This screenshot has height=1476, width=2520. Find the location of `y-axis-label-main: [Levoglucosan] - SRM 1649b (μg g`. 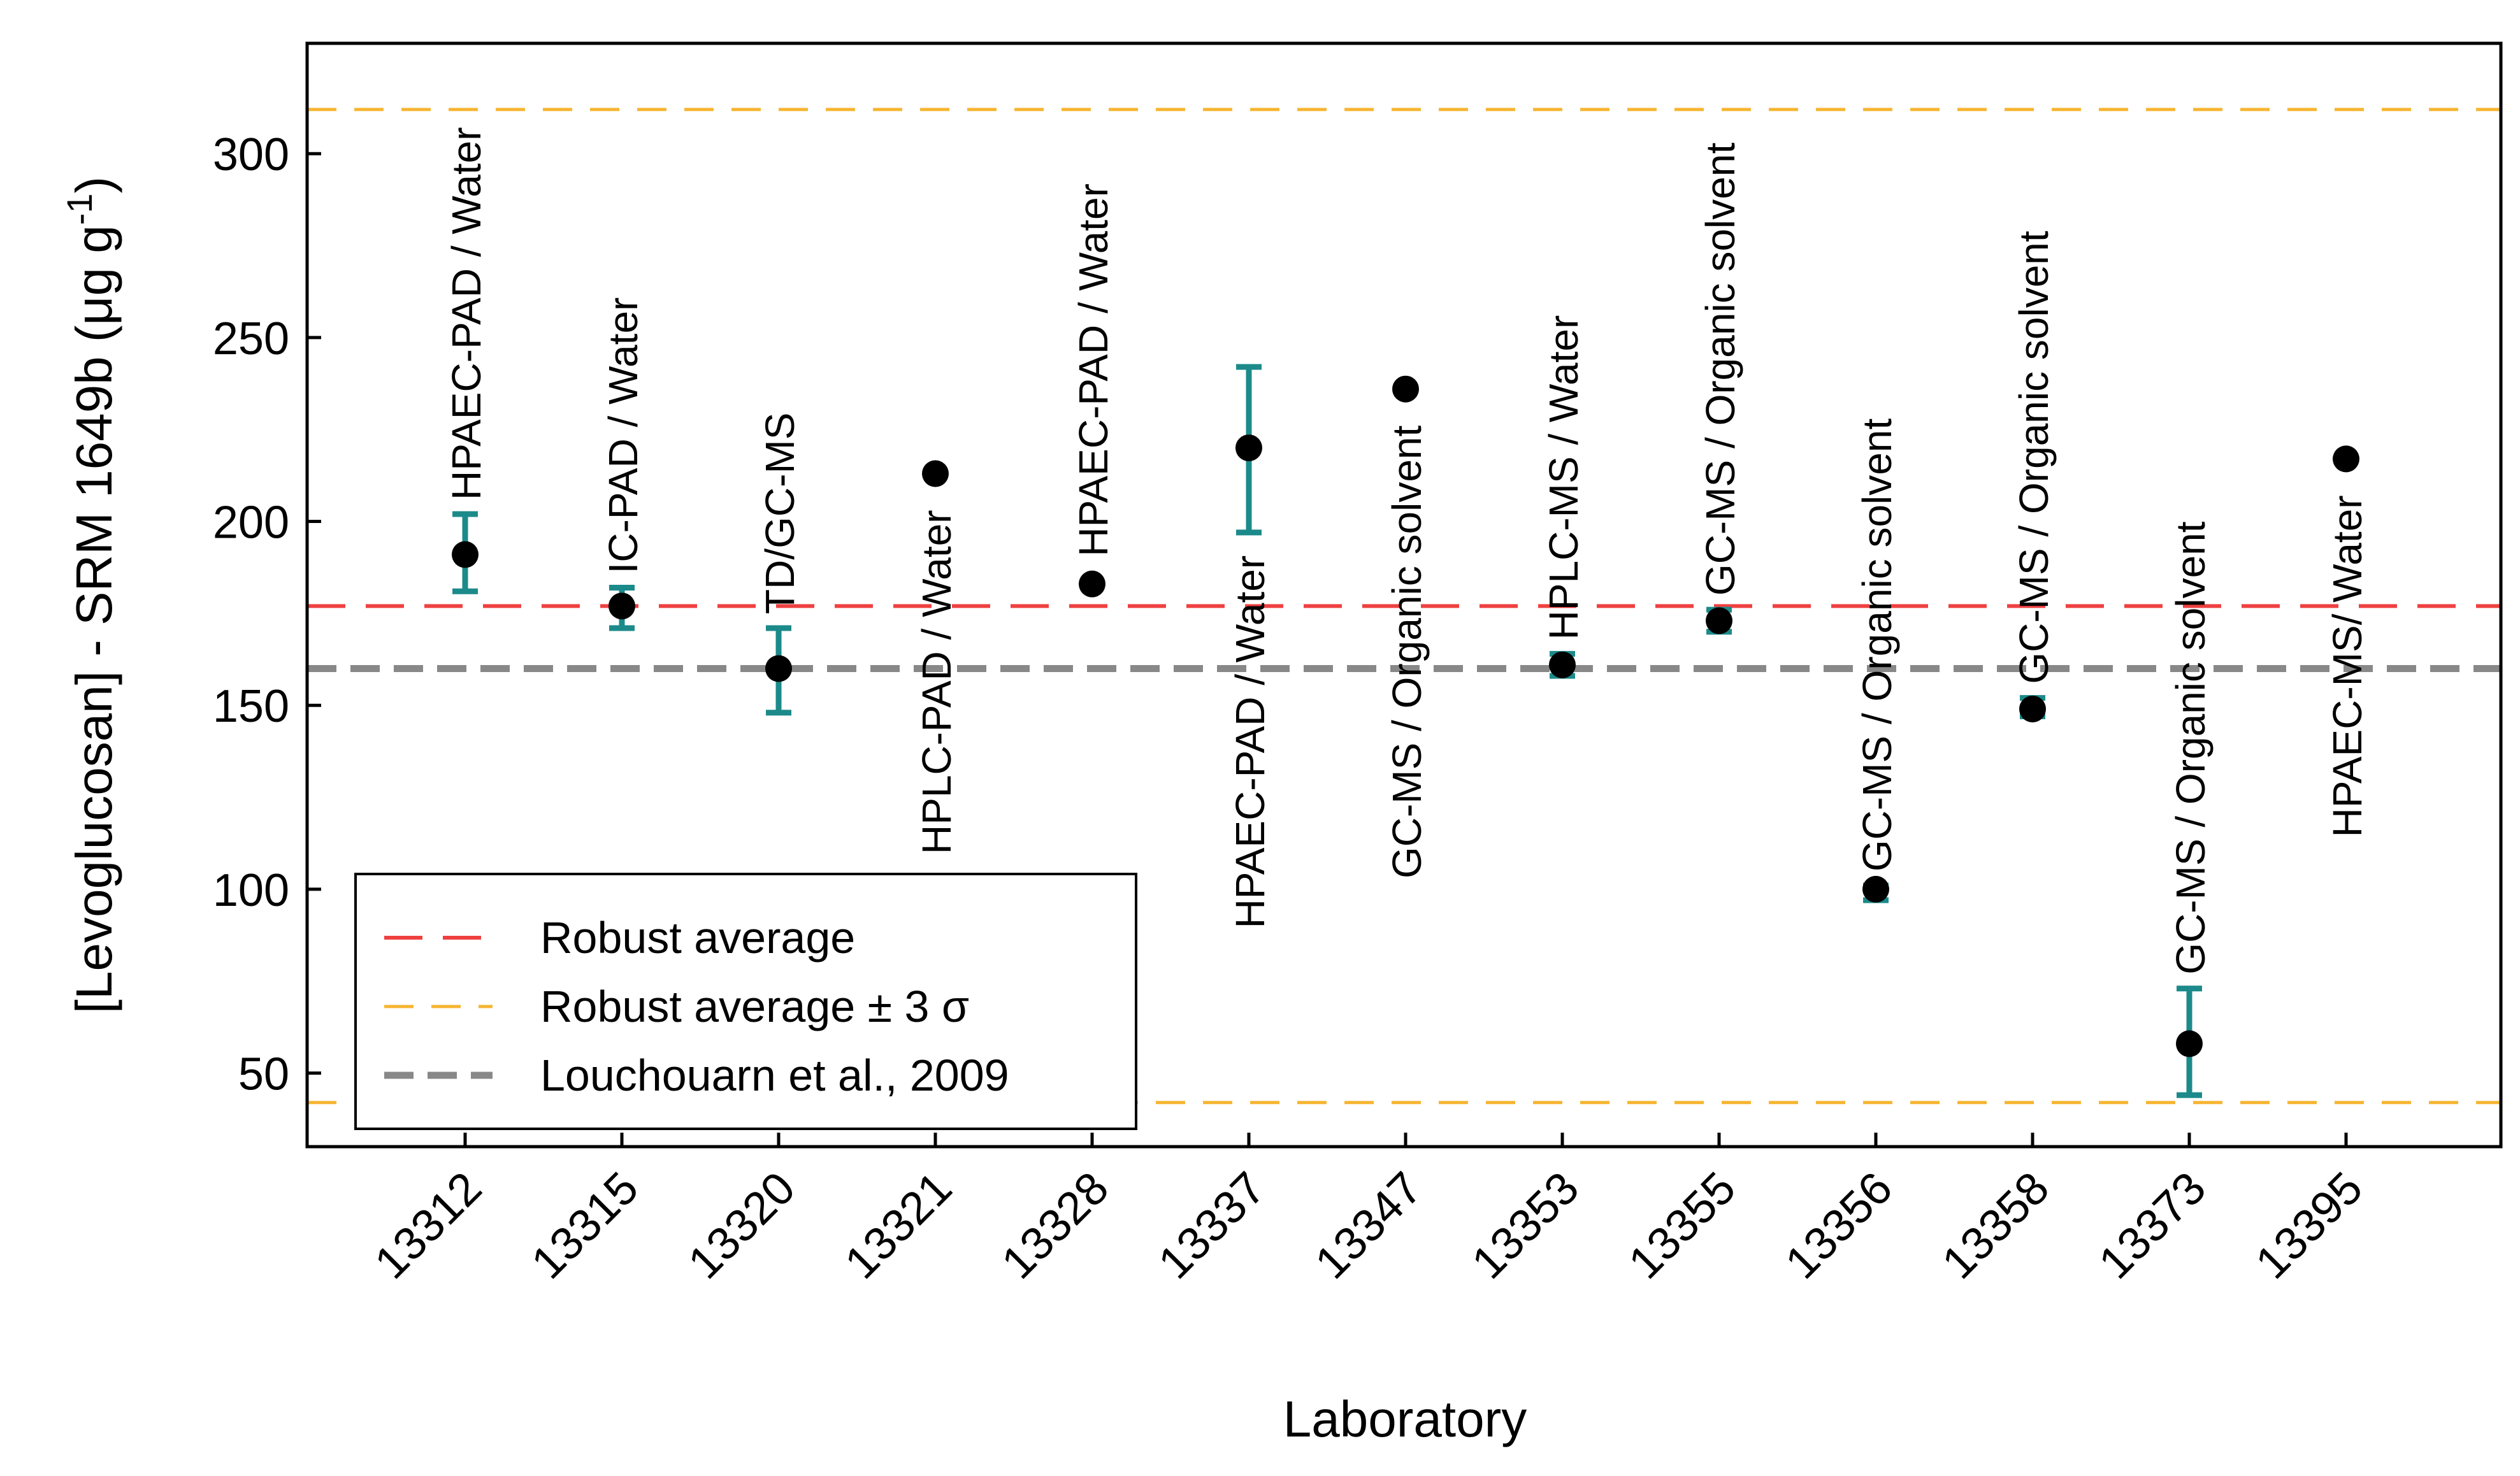

y-axis-label-main: [Levoglucosan] - SRM 1649b (μg g is located at coordinates (94, 619).